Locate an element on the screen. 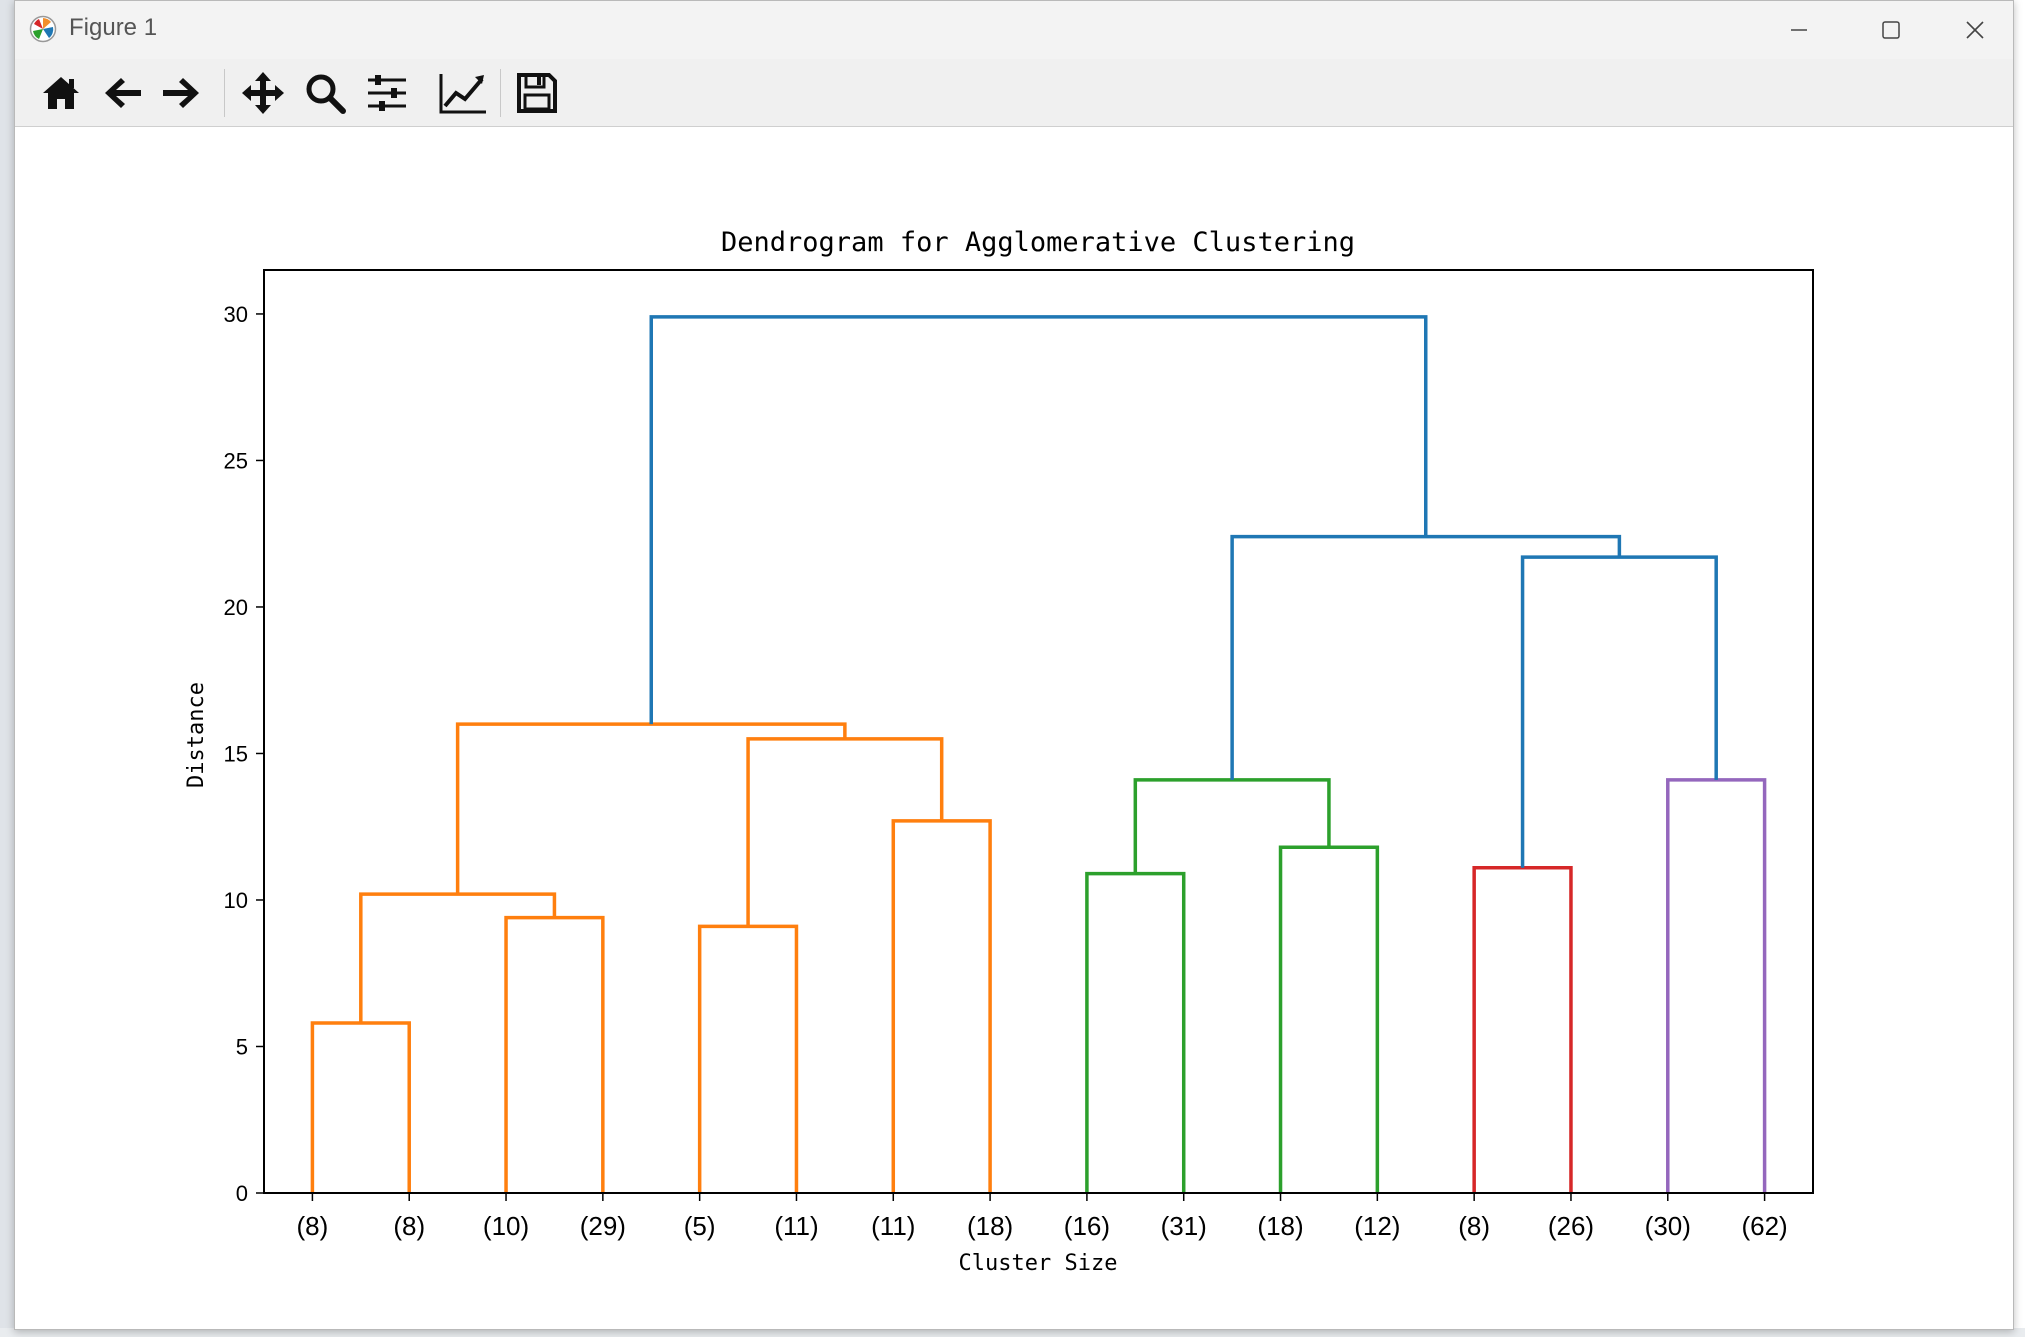  pan-button is located at coordinates (263, 93).